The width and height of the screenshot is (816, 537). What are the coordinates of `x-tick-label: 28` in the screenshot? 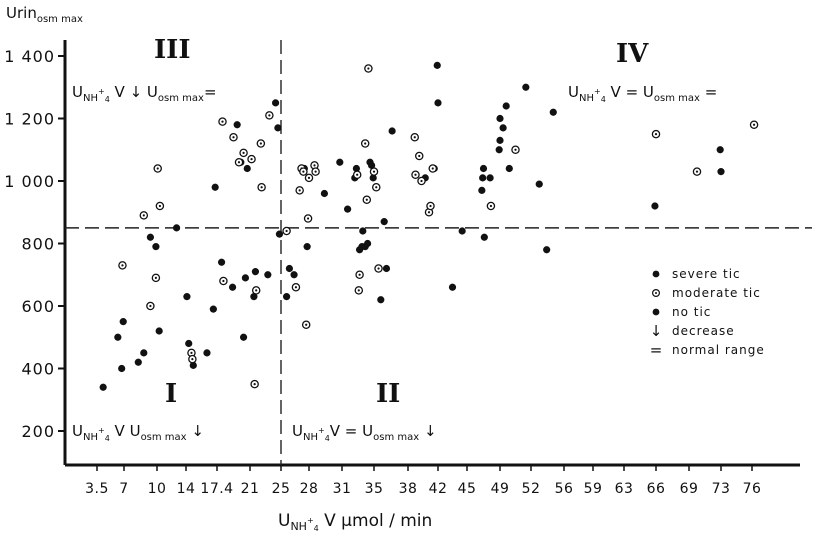 It's located at (309, 489).